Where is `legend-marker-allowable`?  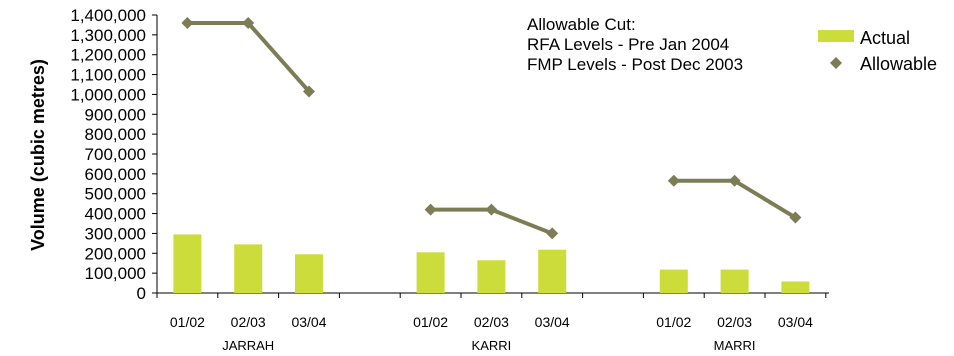 legend-marker-allowable is located at coordinates (836, 63).